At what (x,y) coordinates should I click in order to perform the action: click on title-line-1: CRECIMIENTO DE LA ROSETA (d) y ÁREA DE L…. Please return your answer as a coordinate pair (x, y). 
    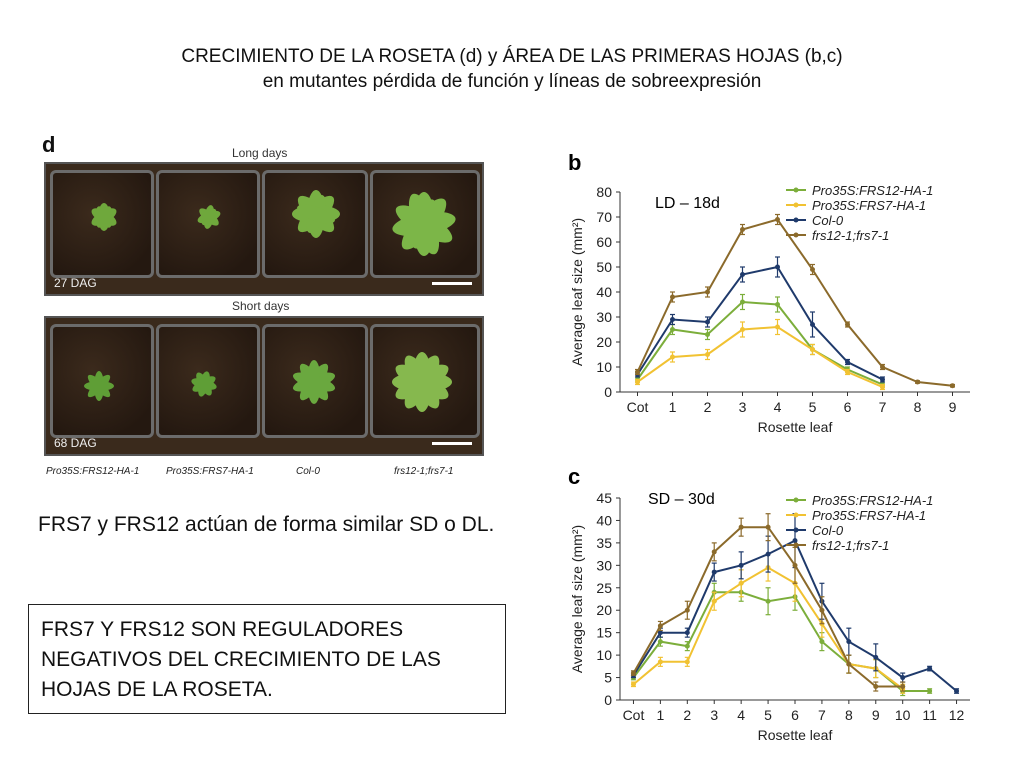
    Looking at the image, I should click on (512, 56).